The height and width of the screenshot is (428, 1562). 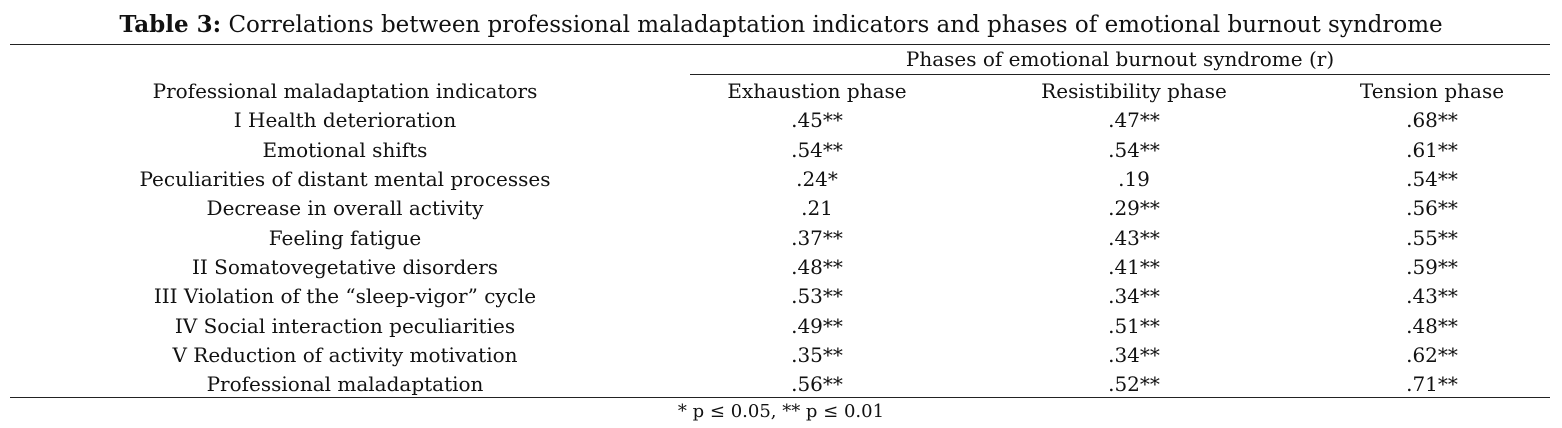 I want to click on row-label: II Somatovegetative disorders, so click(x=345, y=266).